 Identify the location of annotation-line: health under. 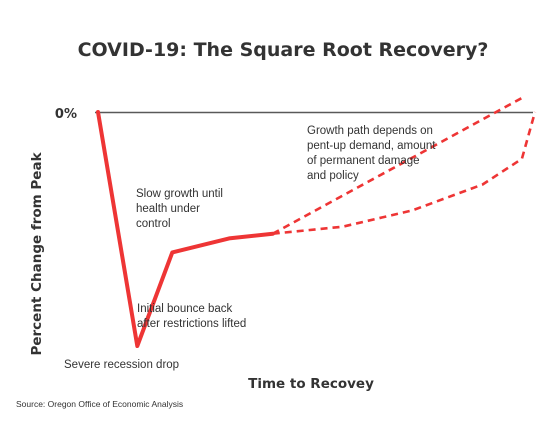
(168, 209).